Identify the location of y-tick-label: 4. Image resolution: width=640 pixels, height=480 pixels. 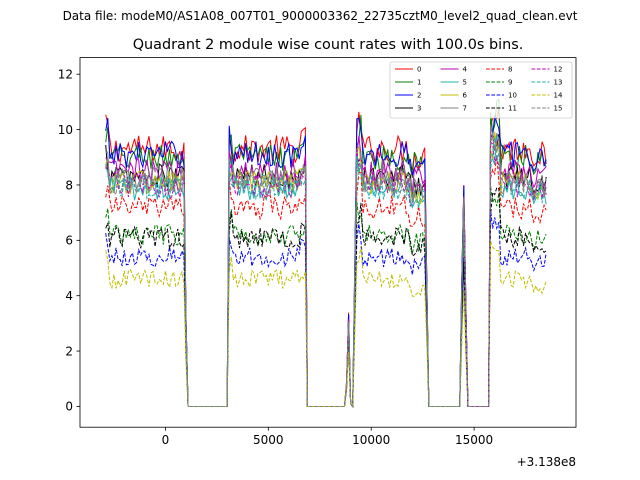
(69, 296).